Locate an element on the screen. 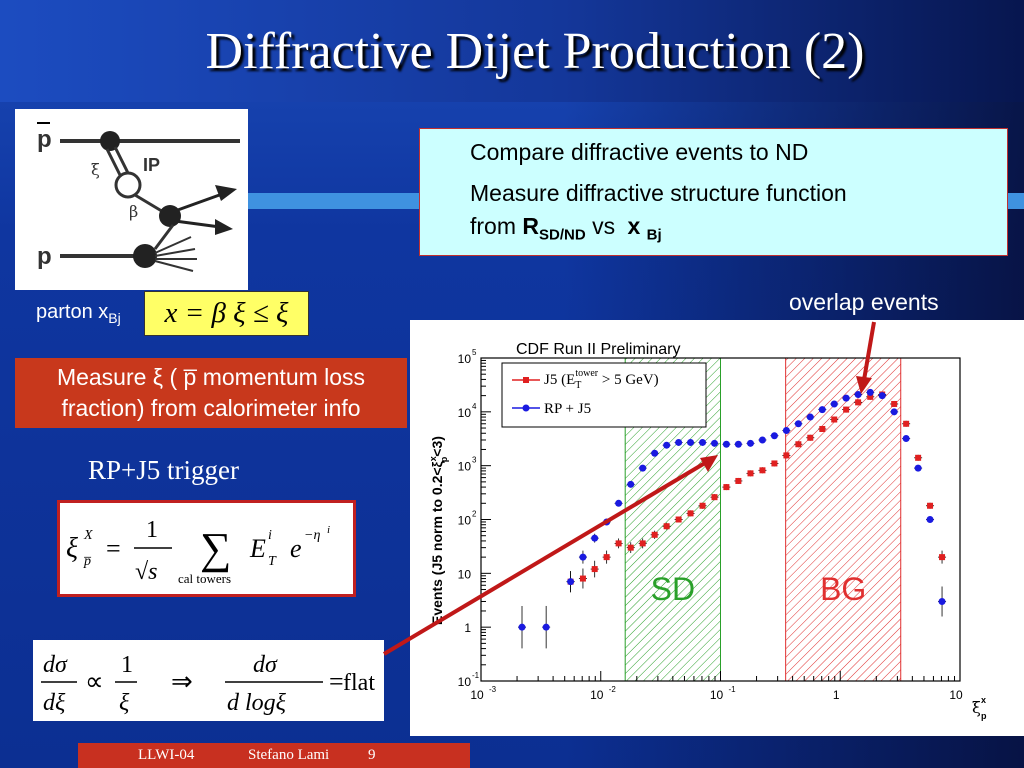  xi-lhs-sup: X is located at coordinates (88, 535).